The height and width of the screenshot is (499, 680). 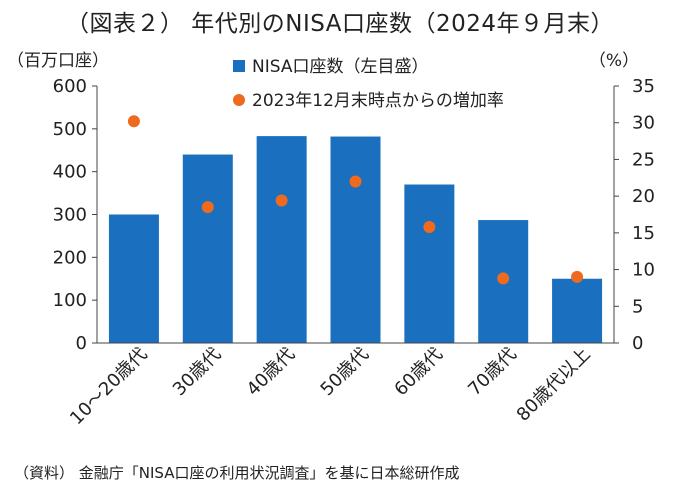 I want to click on chart-title: （図表２） 年代別のNISA口座数（2024年９月末）, so click(x=340, y=24).